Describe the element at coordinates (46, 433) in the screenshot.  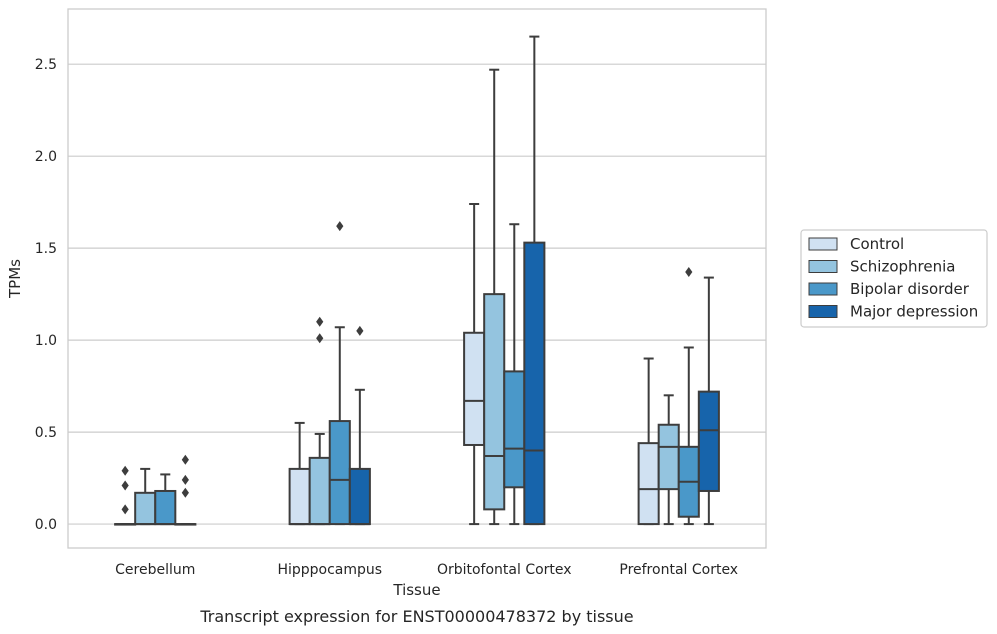
I see `y-tick-label: 0.5` at that location.